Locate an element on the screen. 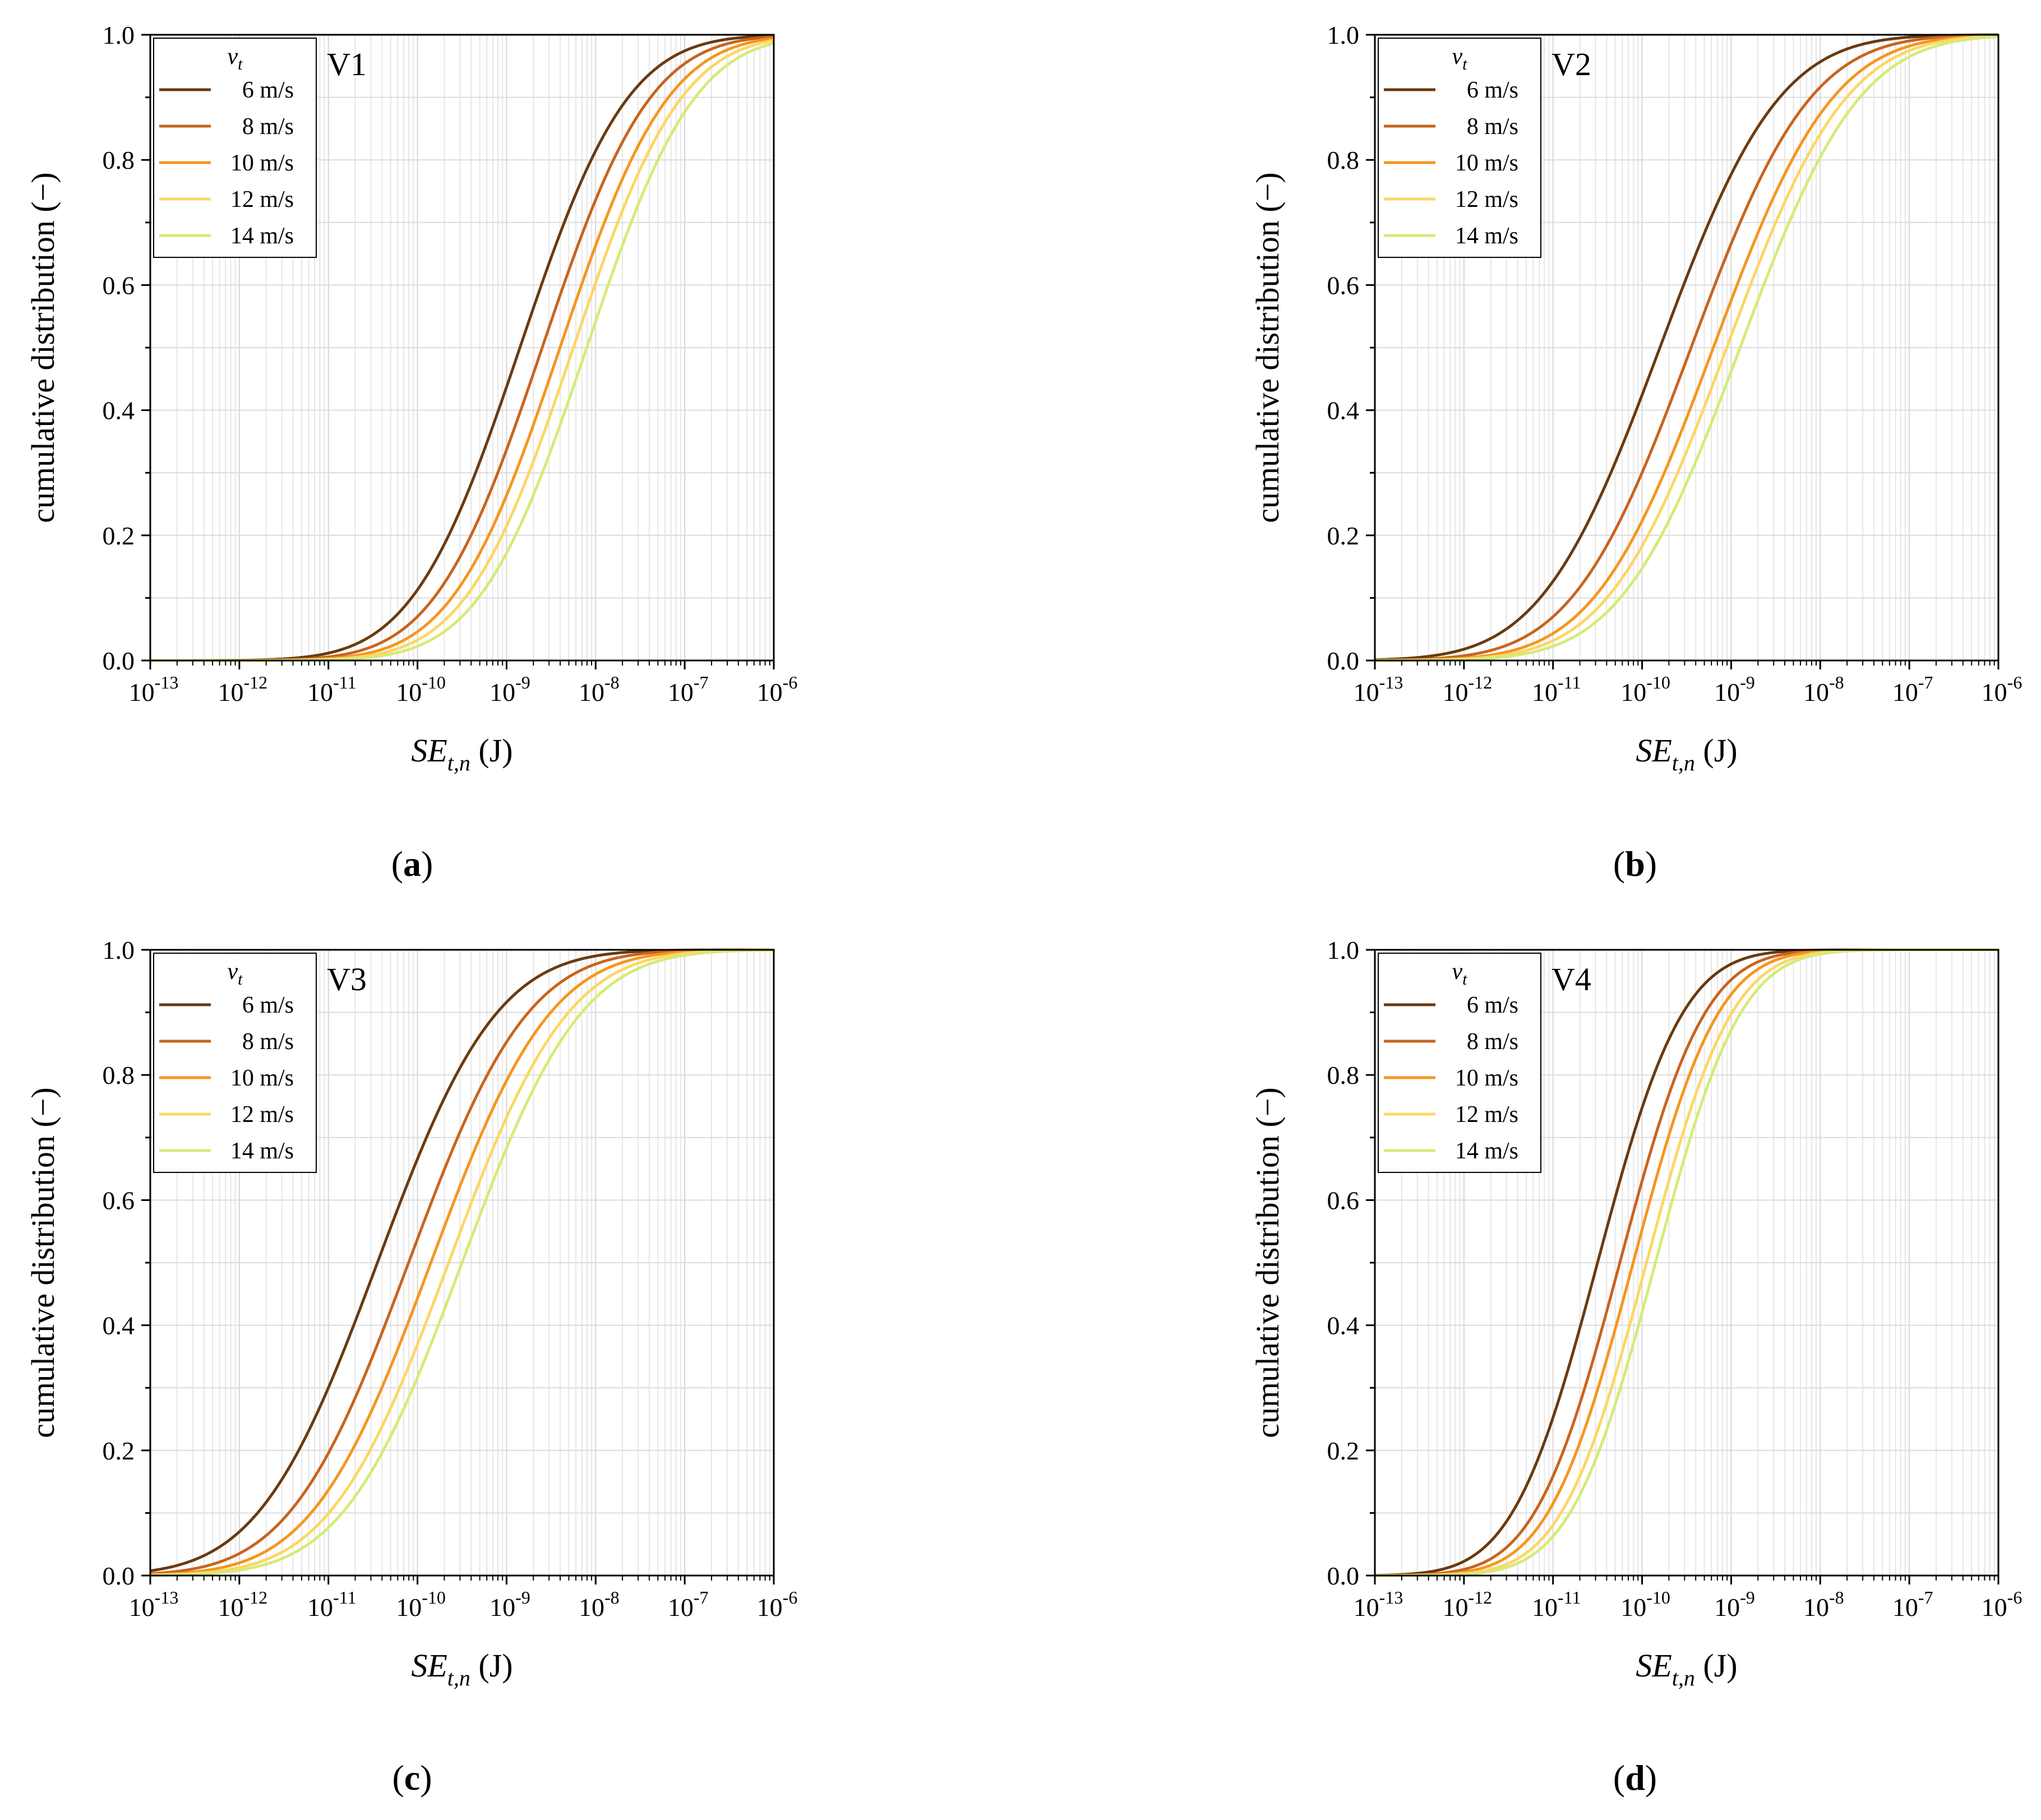 Image resolution: width=2041 pixels, height=1820 pixels. series-line-6ms is located at coordinates (1686, 348).